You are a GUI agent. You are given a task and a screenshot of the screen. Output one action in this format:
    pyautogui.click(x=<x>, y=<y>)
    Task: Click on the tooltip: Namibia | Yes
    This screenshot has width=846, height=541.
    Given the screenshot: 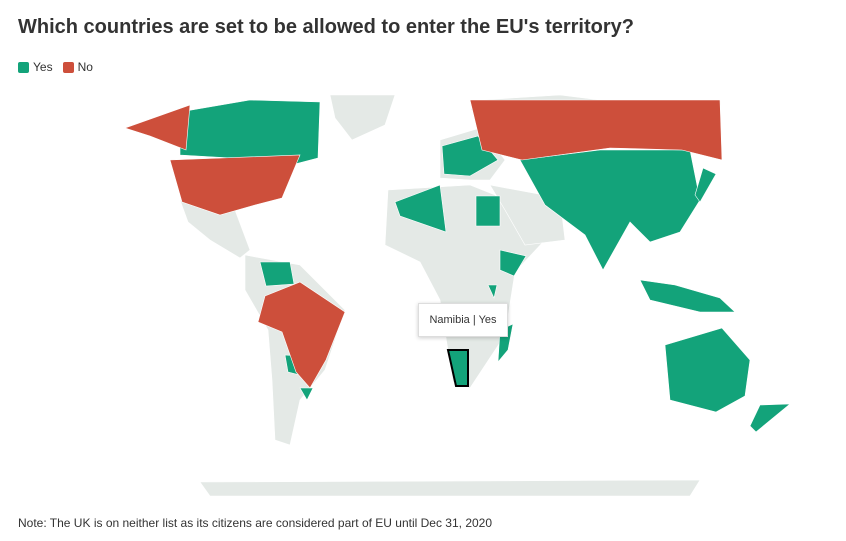 What is the action you would take?
    pyautogui.click(x=463, y=320)
    